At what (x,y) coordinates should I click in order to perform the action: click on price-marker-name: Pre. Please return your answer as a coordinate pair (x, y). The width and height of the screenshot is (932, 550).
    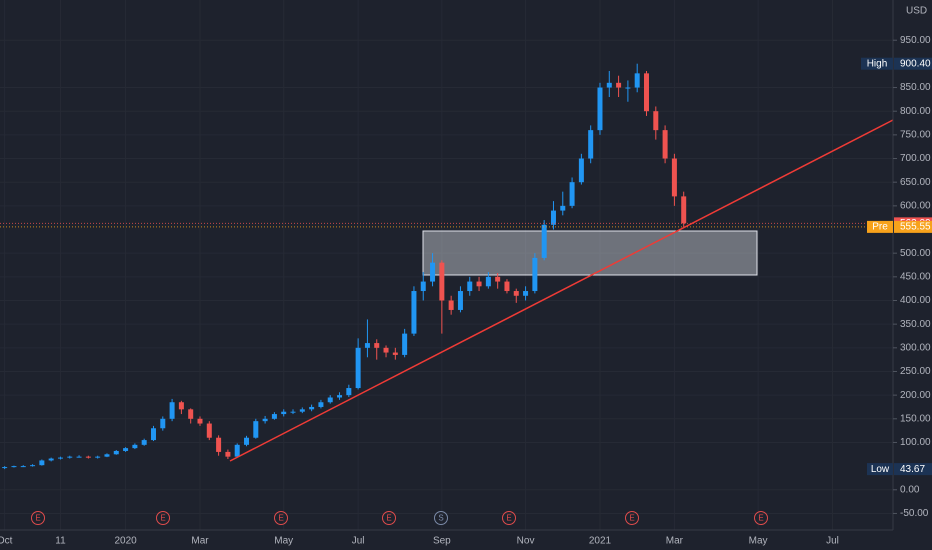
    Looking at the image, I should click on (880, 227).